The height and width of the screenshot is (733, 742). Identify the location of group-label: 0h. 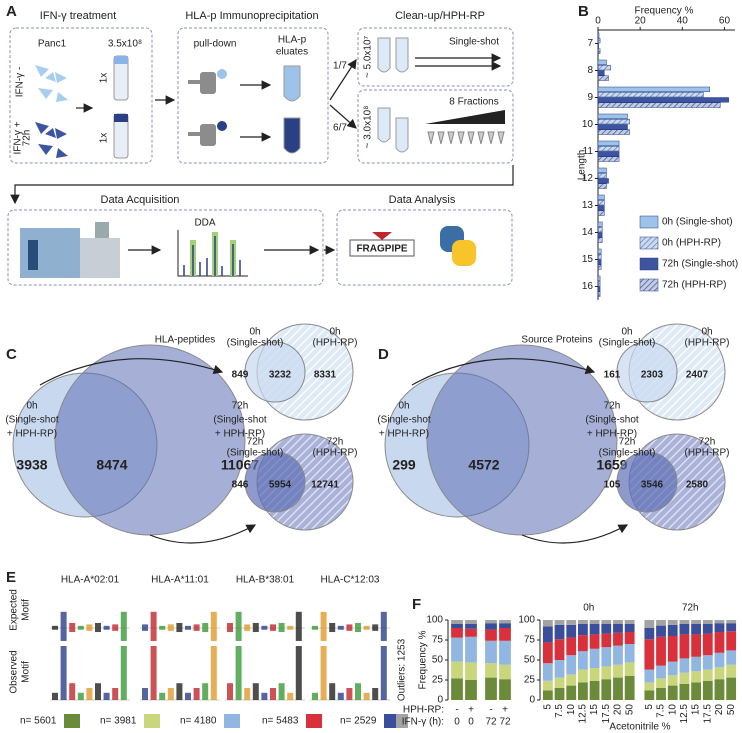
(588, 608).